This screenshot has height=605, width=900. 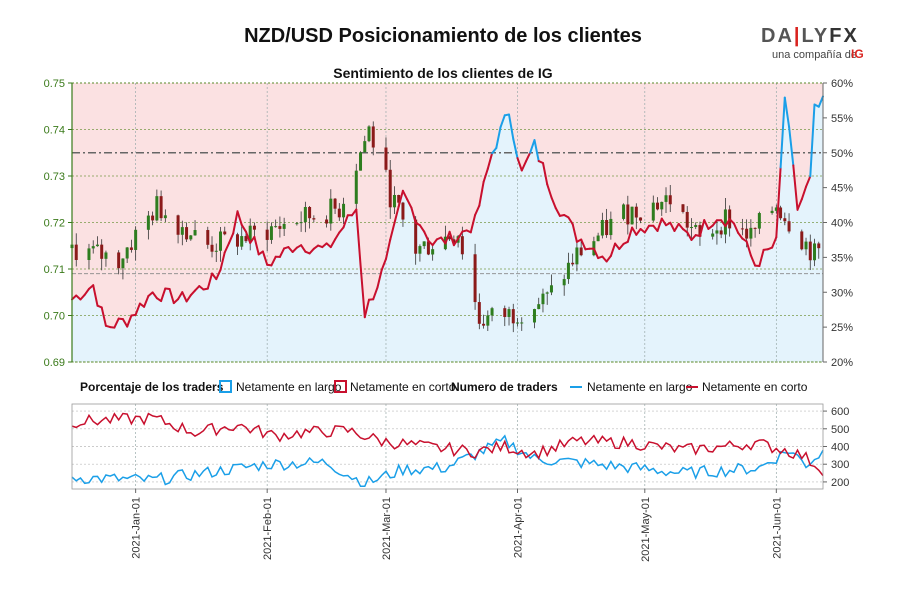 What do you see at coordinates (137, 528) in the screenshot?
I see `x-tick-label: 2021-Jan-01` at bounding box center [137, 528].